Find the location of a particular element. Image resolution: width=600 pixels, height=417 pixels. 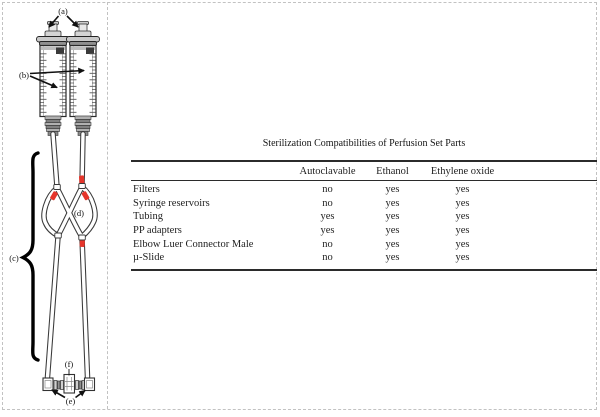

label-a-arrow-left is located at coordinates (54, 21).